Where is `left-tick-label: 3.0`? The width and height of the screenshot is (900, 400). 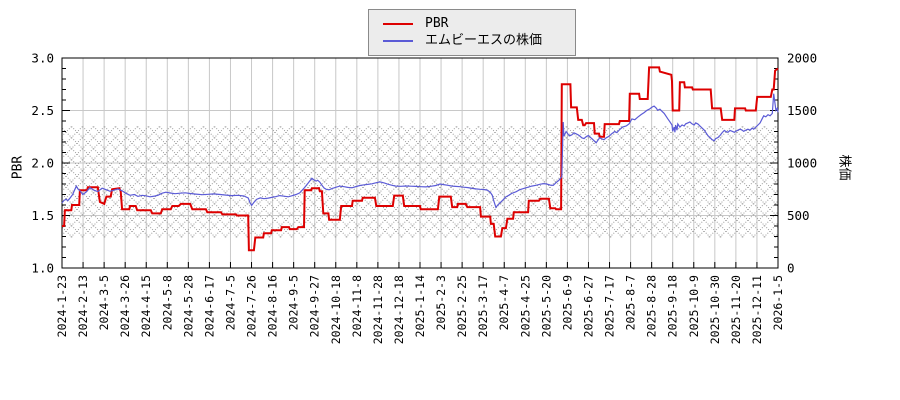 left-tick-label: 3.0 is located at coordinates (42, 57).